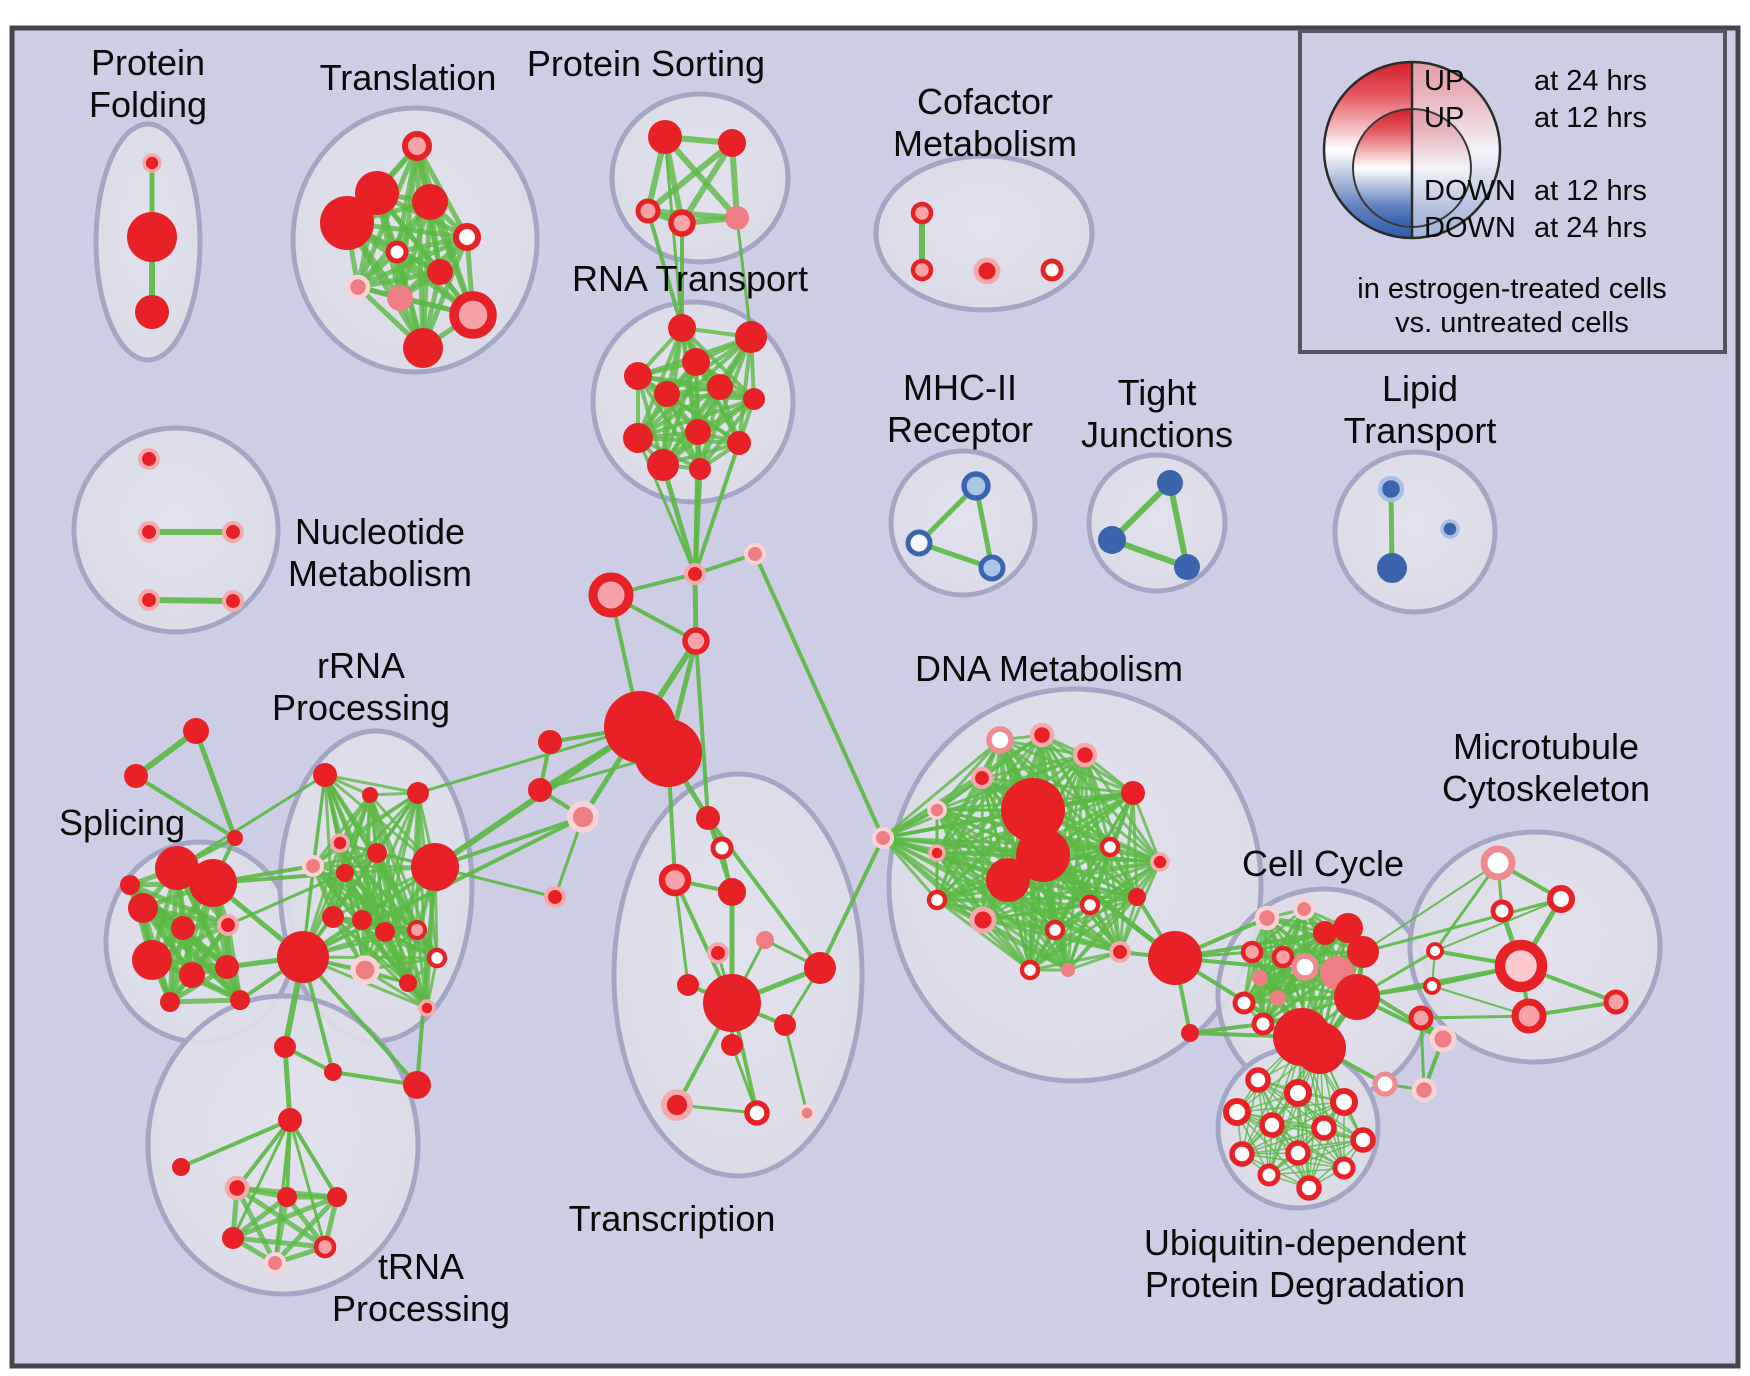 This screenshot has width=1750, height=1376. Describe the element at coordinates (361, 707) in the screenshot. I see `cluster-label-rrna-processing: Processing` at that location.